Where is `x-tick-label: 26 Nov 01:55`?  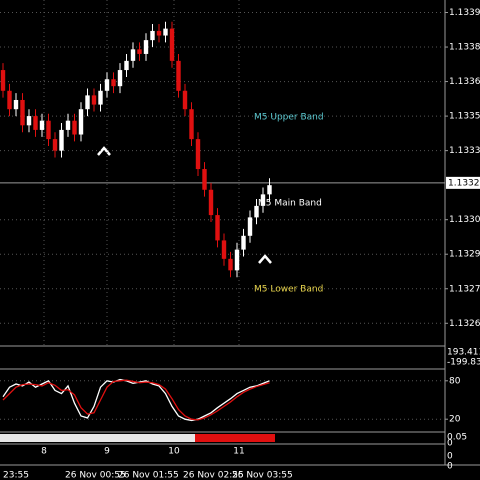 x-tick-label: 26 Nov 01:55 is located at coordinates (148, 475).